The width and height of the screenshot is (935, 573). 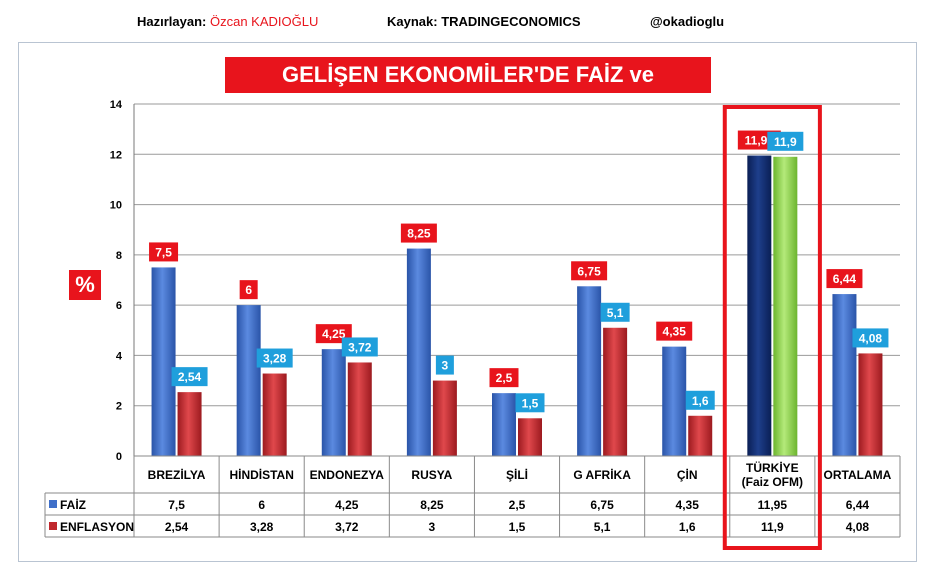 What do you see at coordinates (264, 21) in the screenshot?
I see `author-name: Özcan KADIOĞLU` at bounding box center [264, 21].